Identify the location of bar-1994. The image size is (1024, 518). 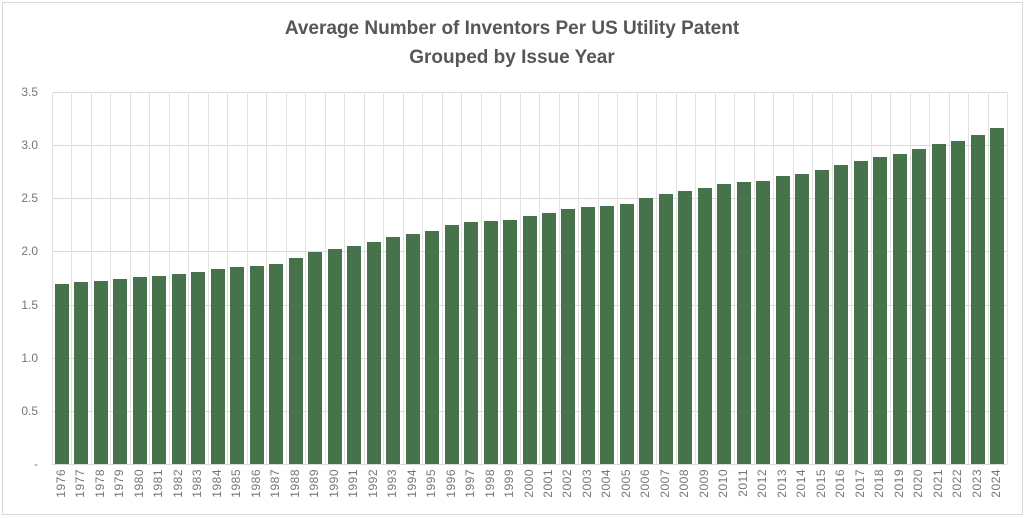
(412, 349).